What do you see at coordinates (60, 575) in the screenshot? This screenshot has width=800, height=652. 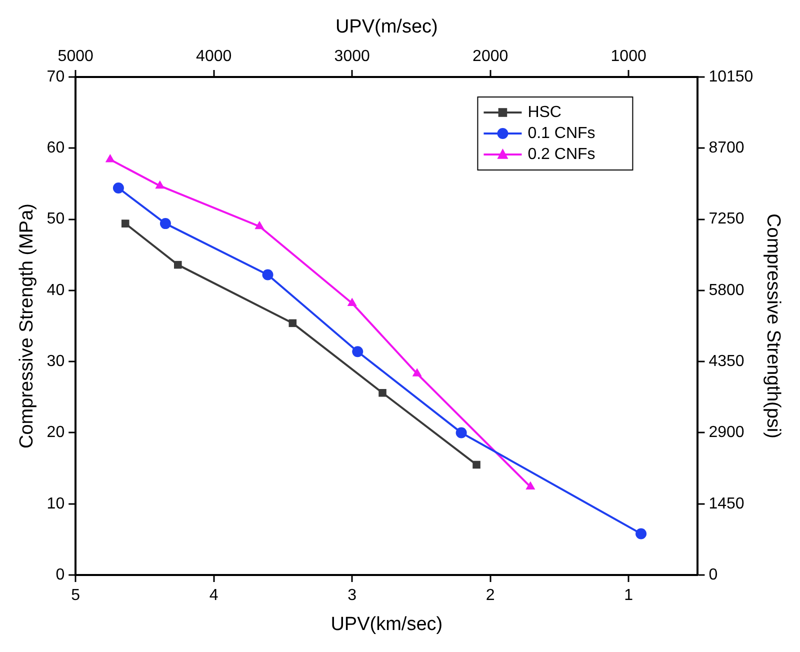 I see `y-tick-label: 0` at bounding box center [60, 575].